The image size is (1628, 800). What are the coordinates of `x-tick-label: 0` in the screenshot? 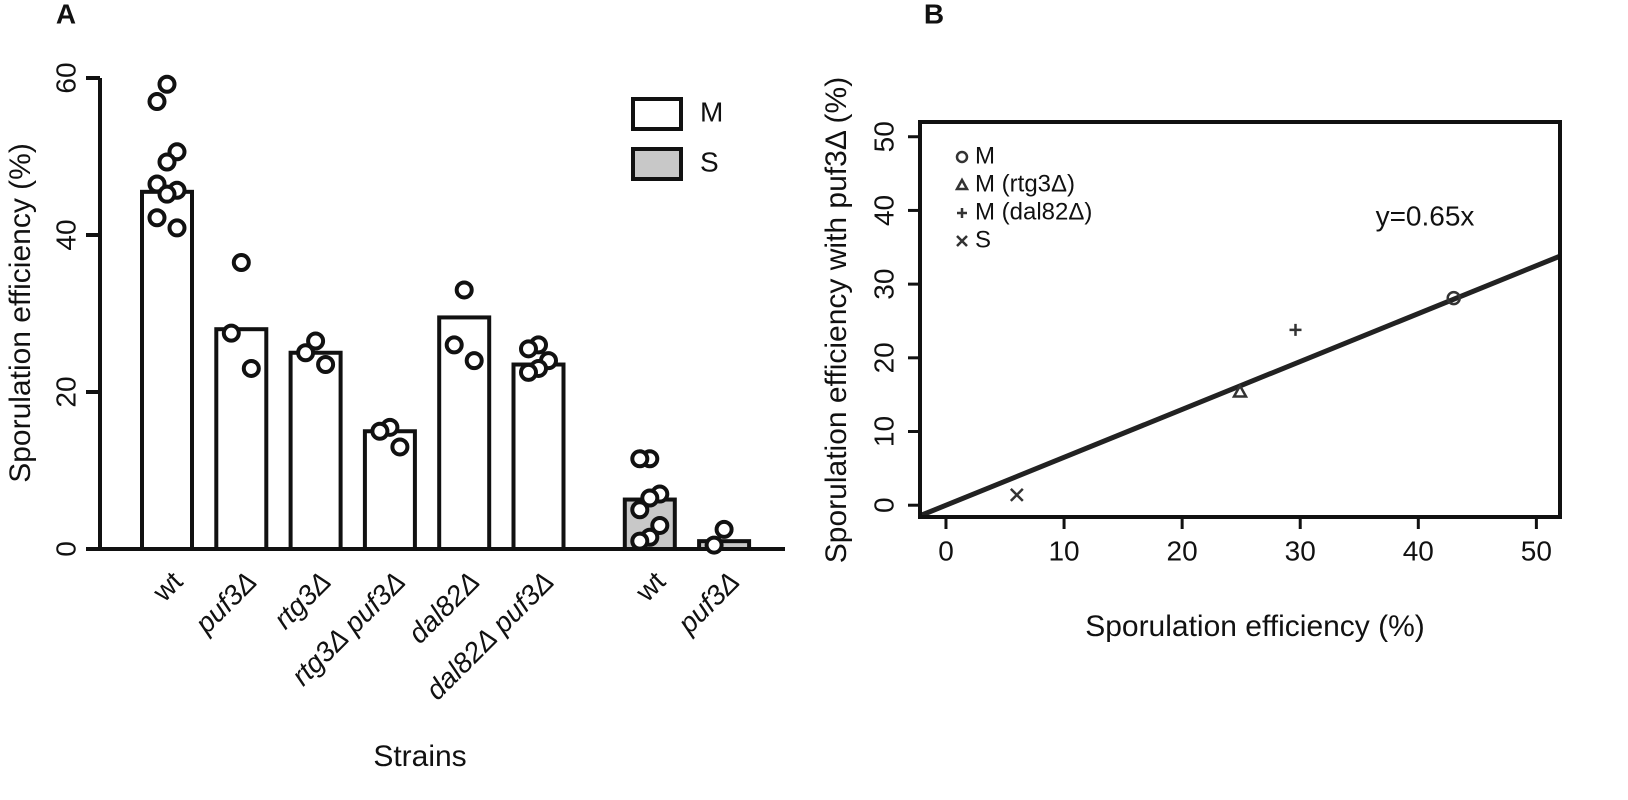 It's located at (946, 550).